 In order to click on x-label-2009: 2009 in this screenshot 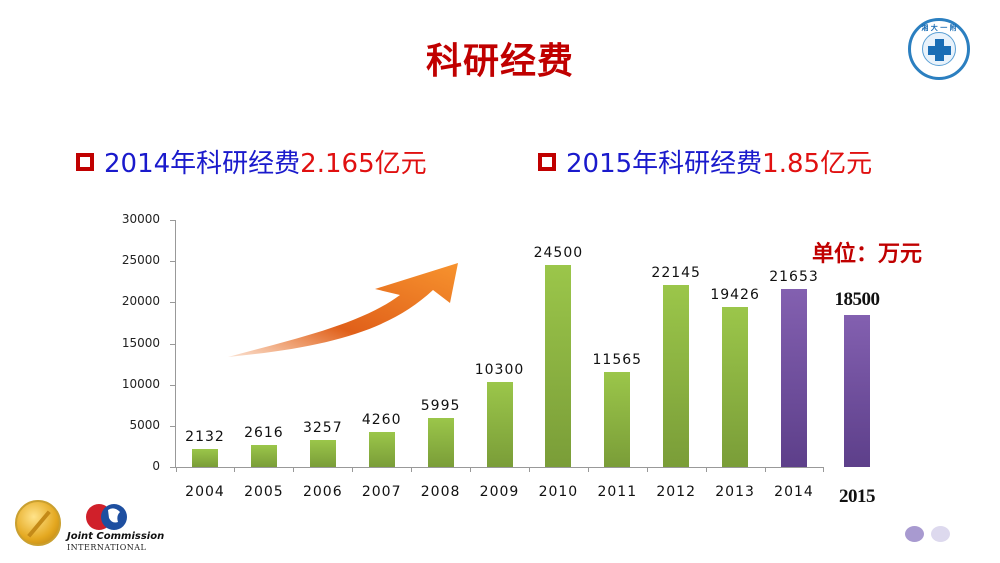, I will do `click(499, 492)`.